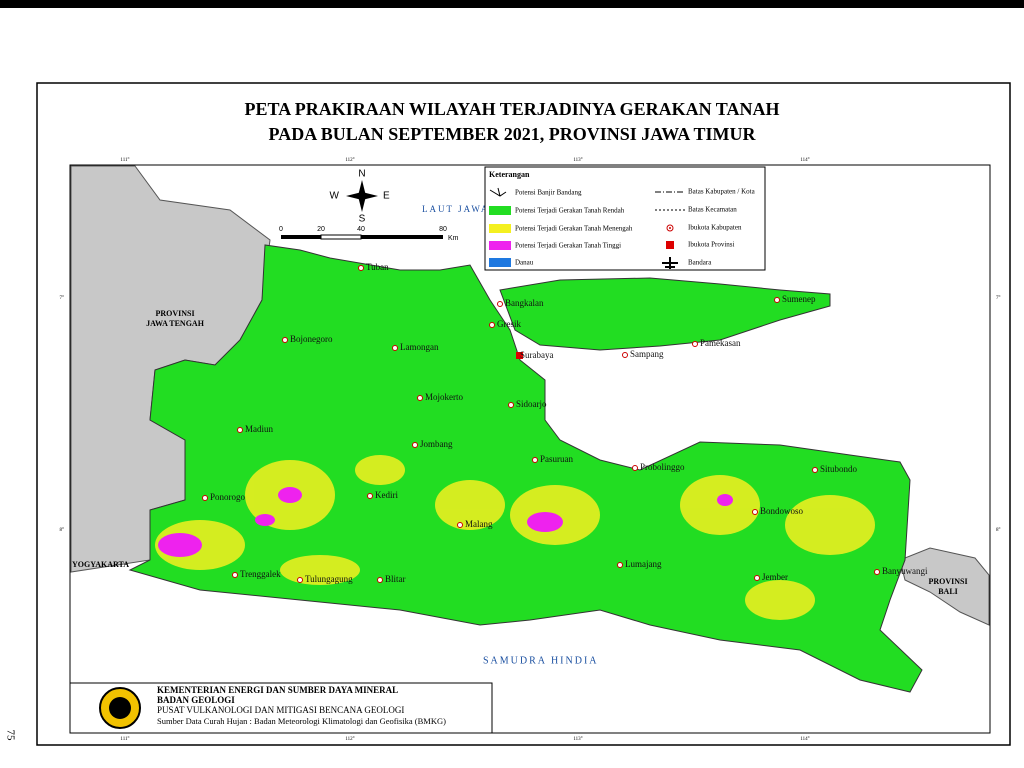 This screenshot has height=768, width=1024. Describe the element at coordinates (782, 511) in the screenshot. I see `place-label: Bondowoso` at that location.